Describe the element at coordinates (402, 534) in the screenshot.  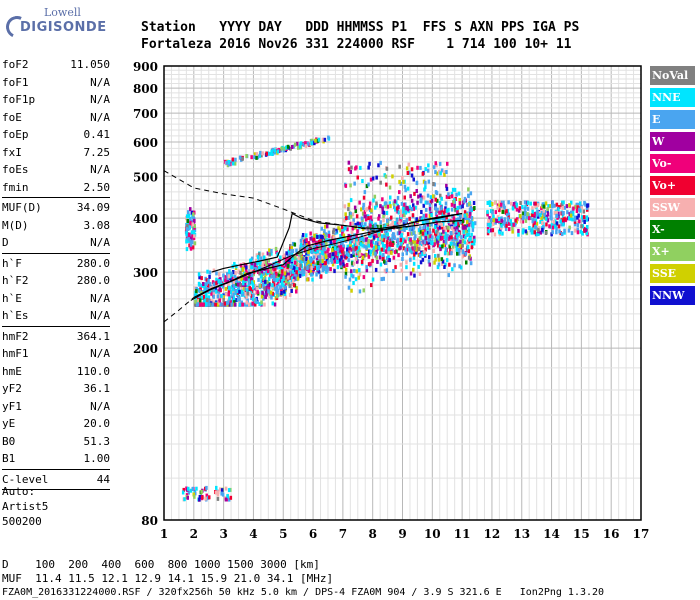
I see `x-tick-label: 9` at that location.